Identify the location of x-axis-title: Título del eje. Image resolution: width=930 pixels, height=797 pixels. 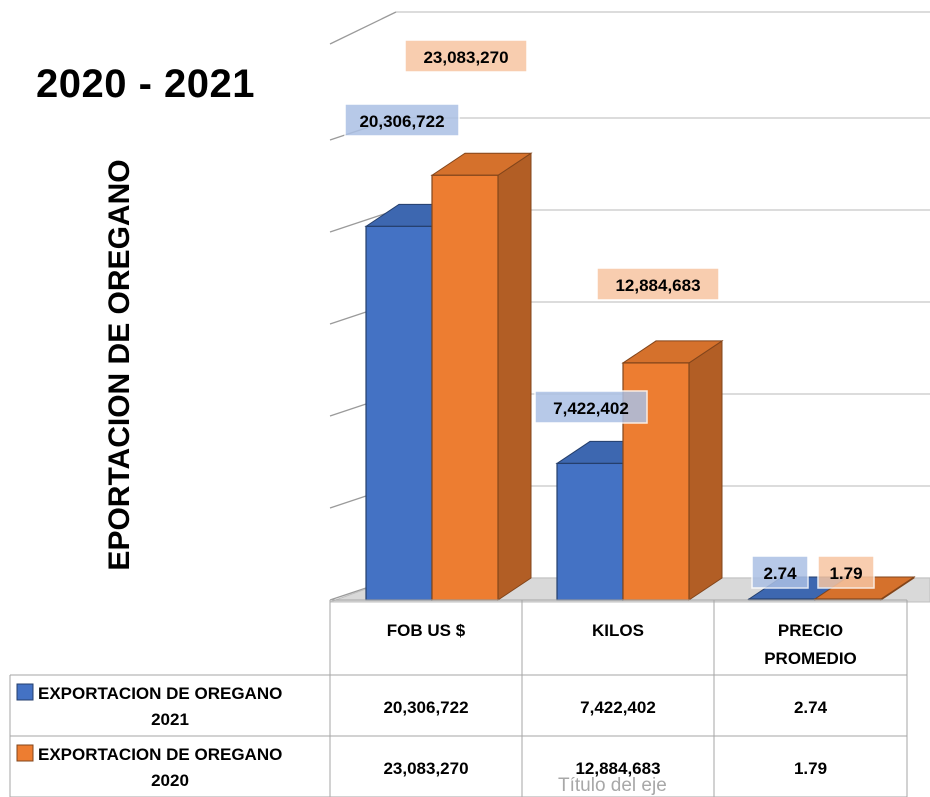
(612, 785).